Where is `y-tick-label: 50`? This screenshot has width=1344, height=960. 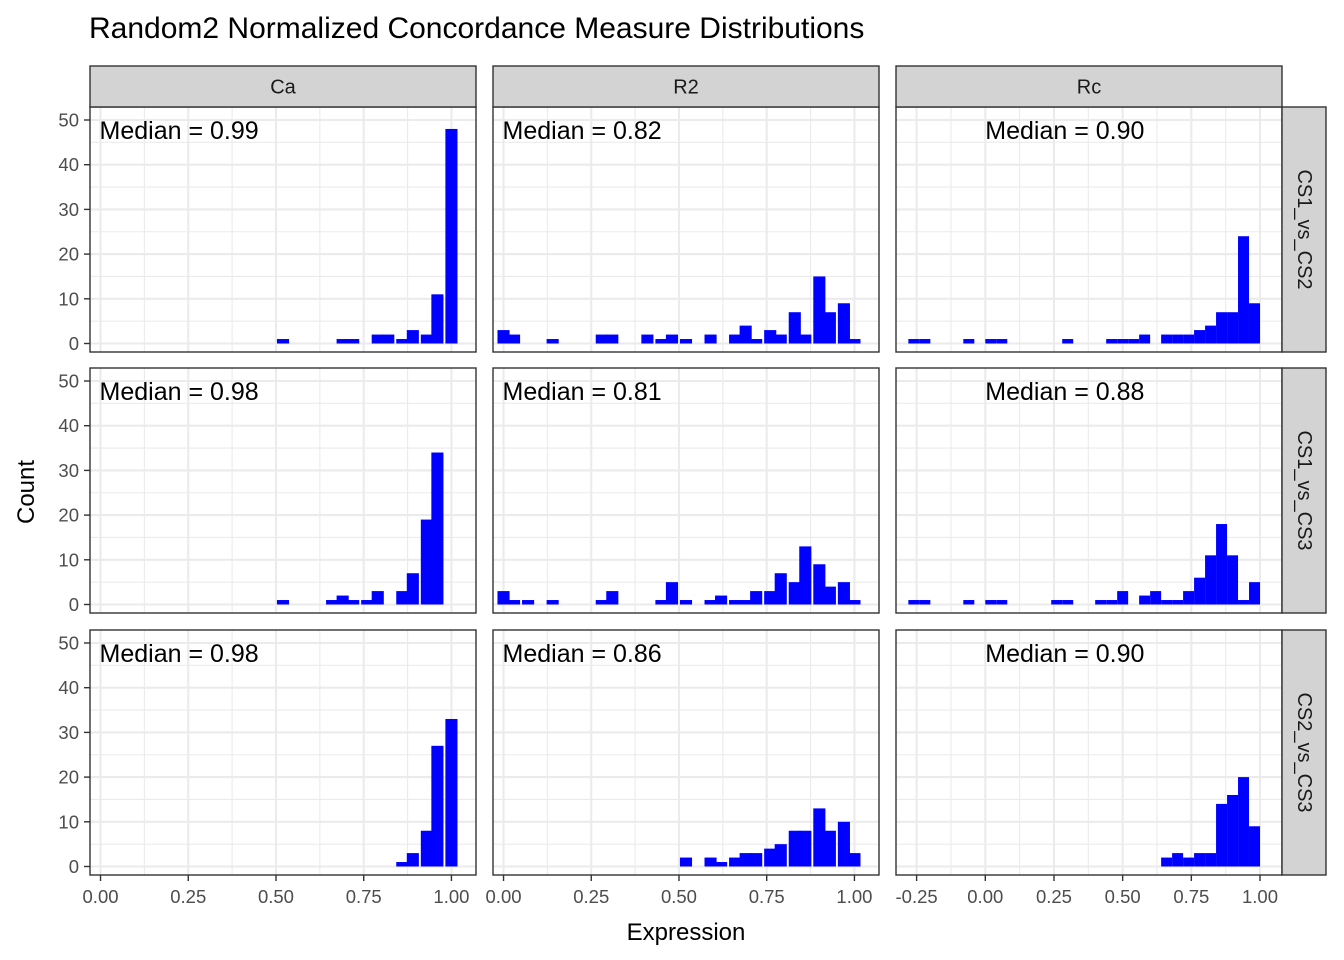 y-tick-label: 50 is located at coordinates (68, 643).